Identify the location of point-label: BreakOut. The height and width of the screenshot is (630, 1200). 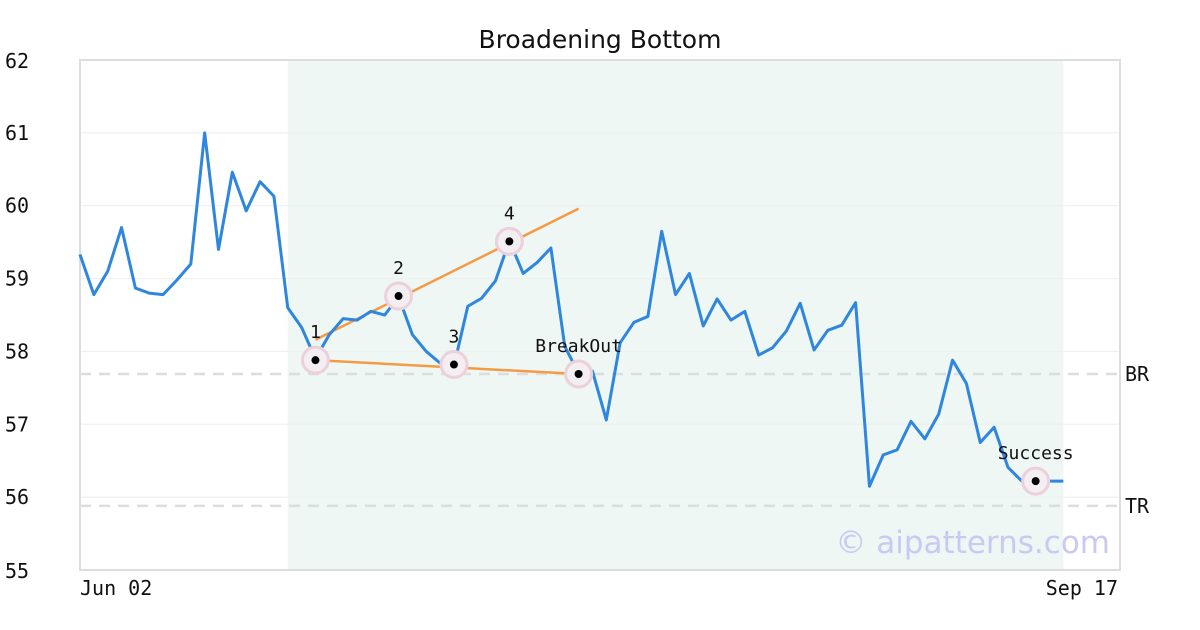
(578, 346).